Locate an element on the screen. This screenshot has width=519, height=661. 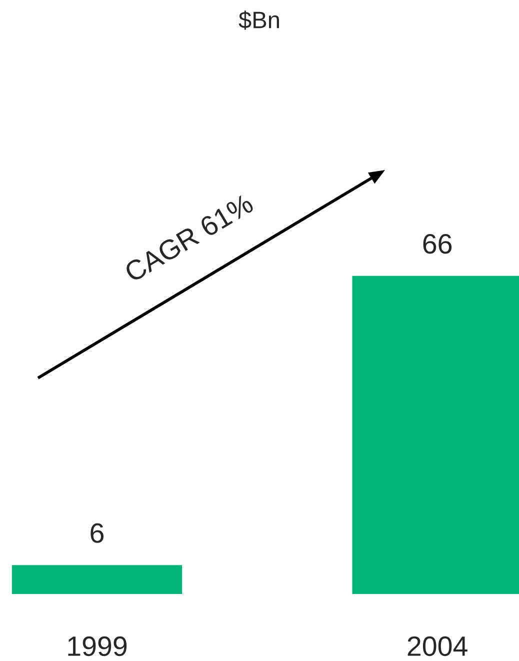
x-tick-label: 2004 is located at coordinates (438, 646).